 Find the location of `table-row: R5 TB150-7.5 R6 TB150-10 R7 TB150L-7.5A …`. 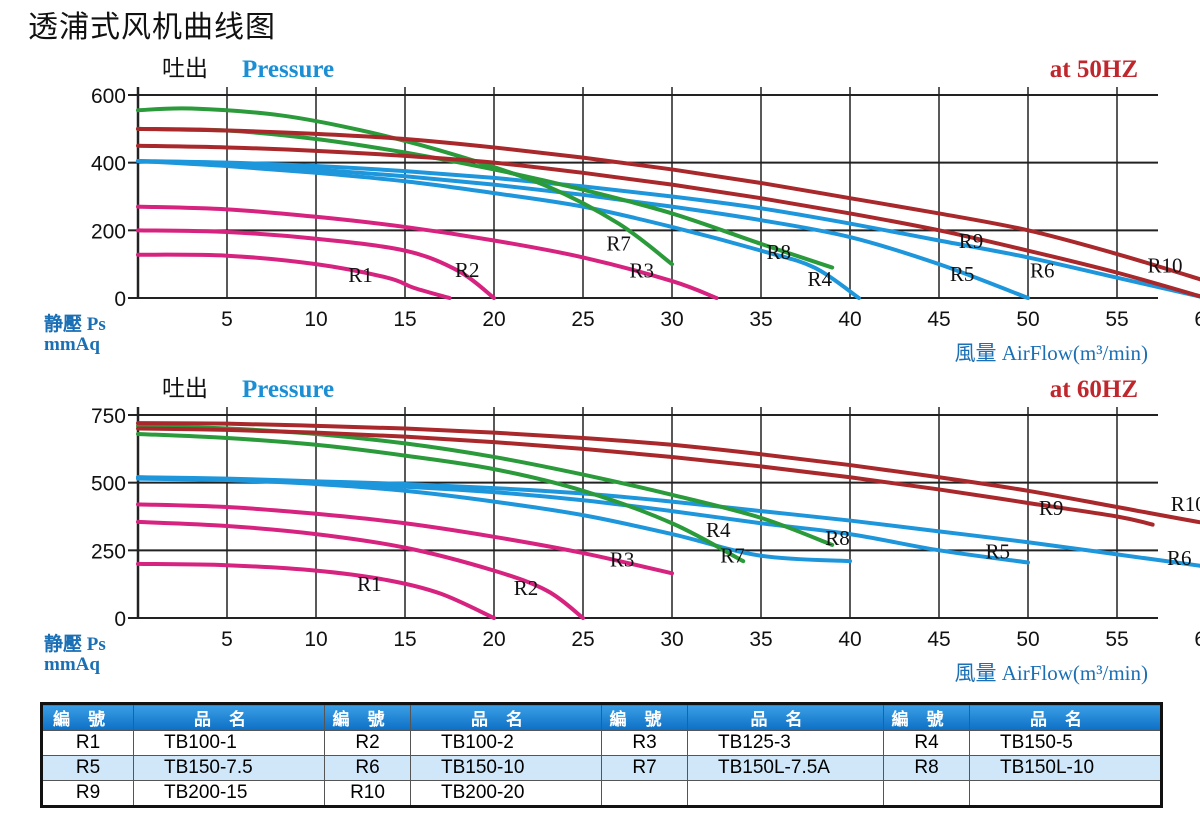

table-row: R5 TB150-7.5 R6 TB150-10 R7 TB150L-7.5A … is located at coordinates (601, 768).